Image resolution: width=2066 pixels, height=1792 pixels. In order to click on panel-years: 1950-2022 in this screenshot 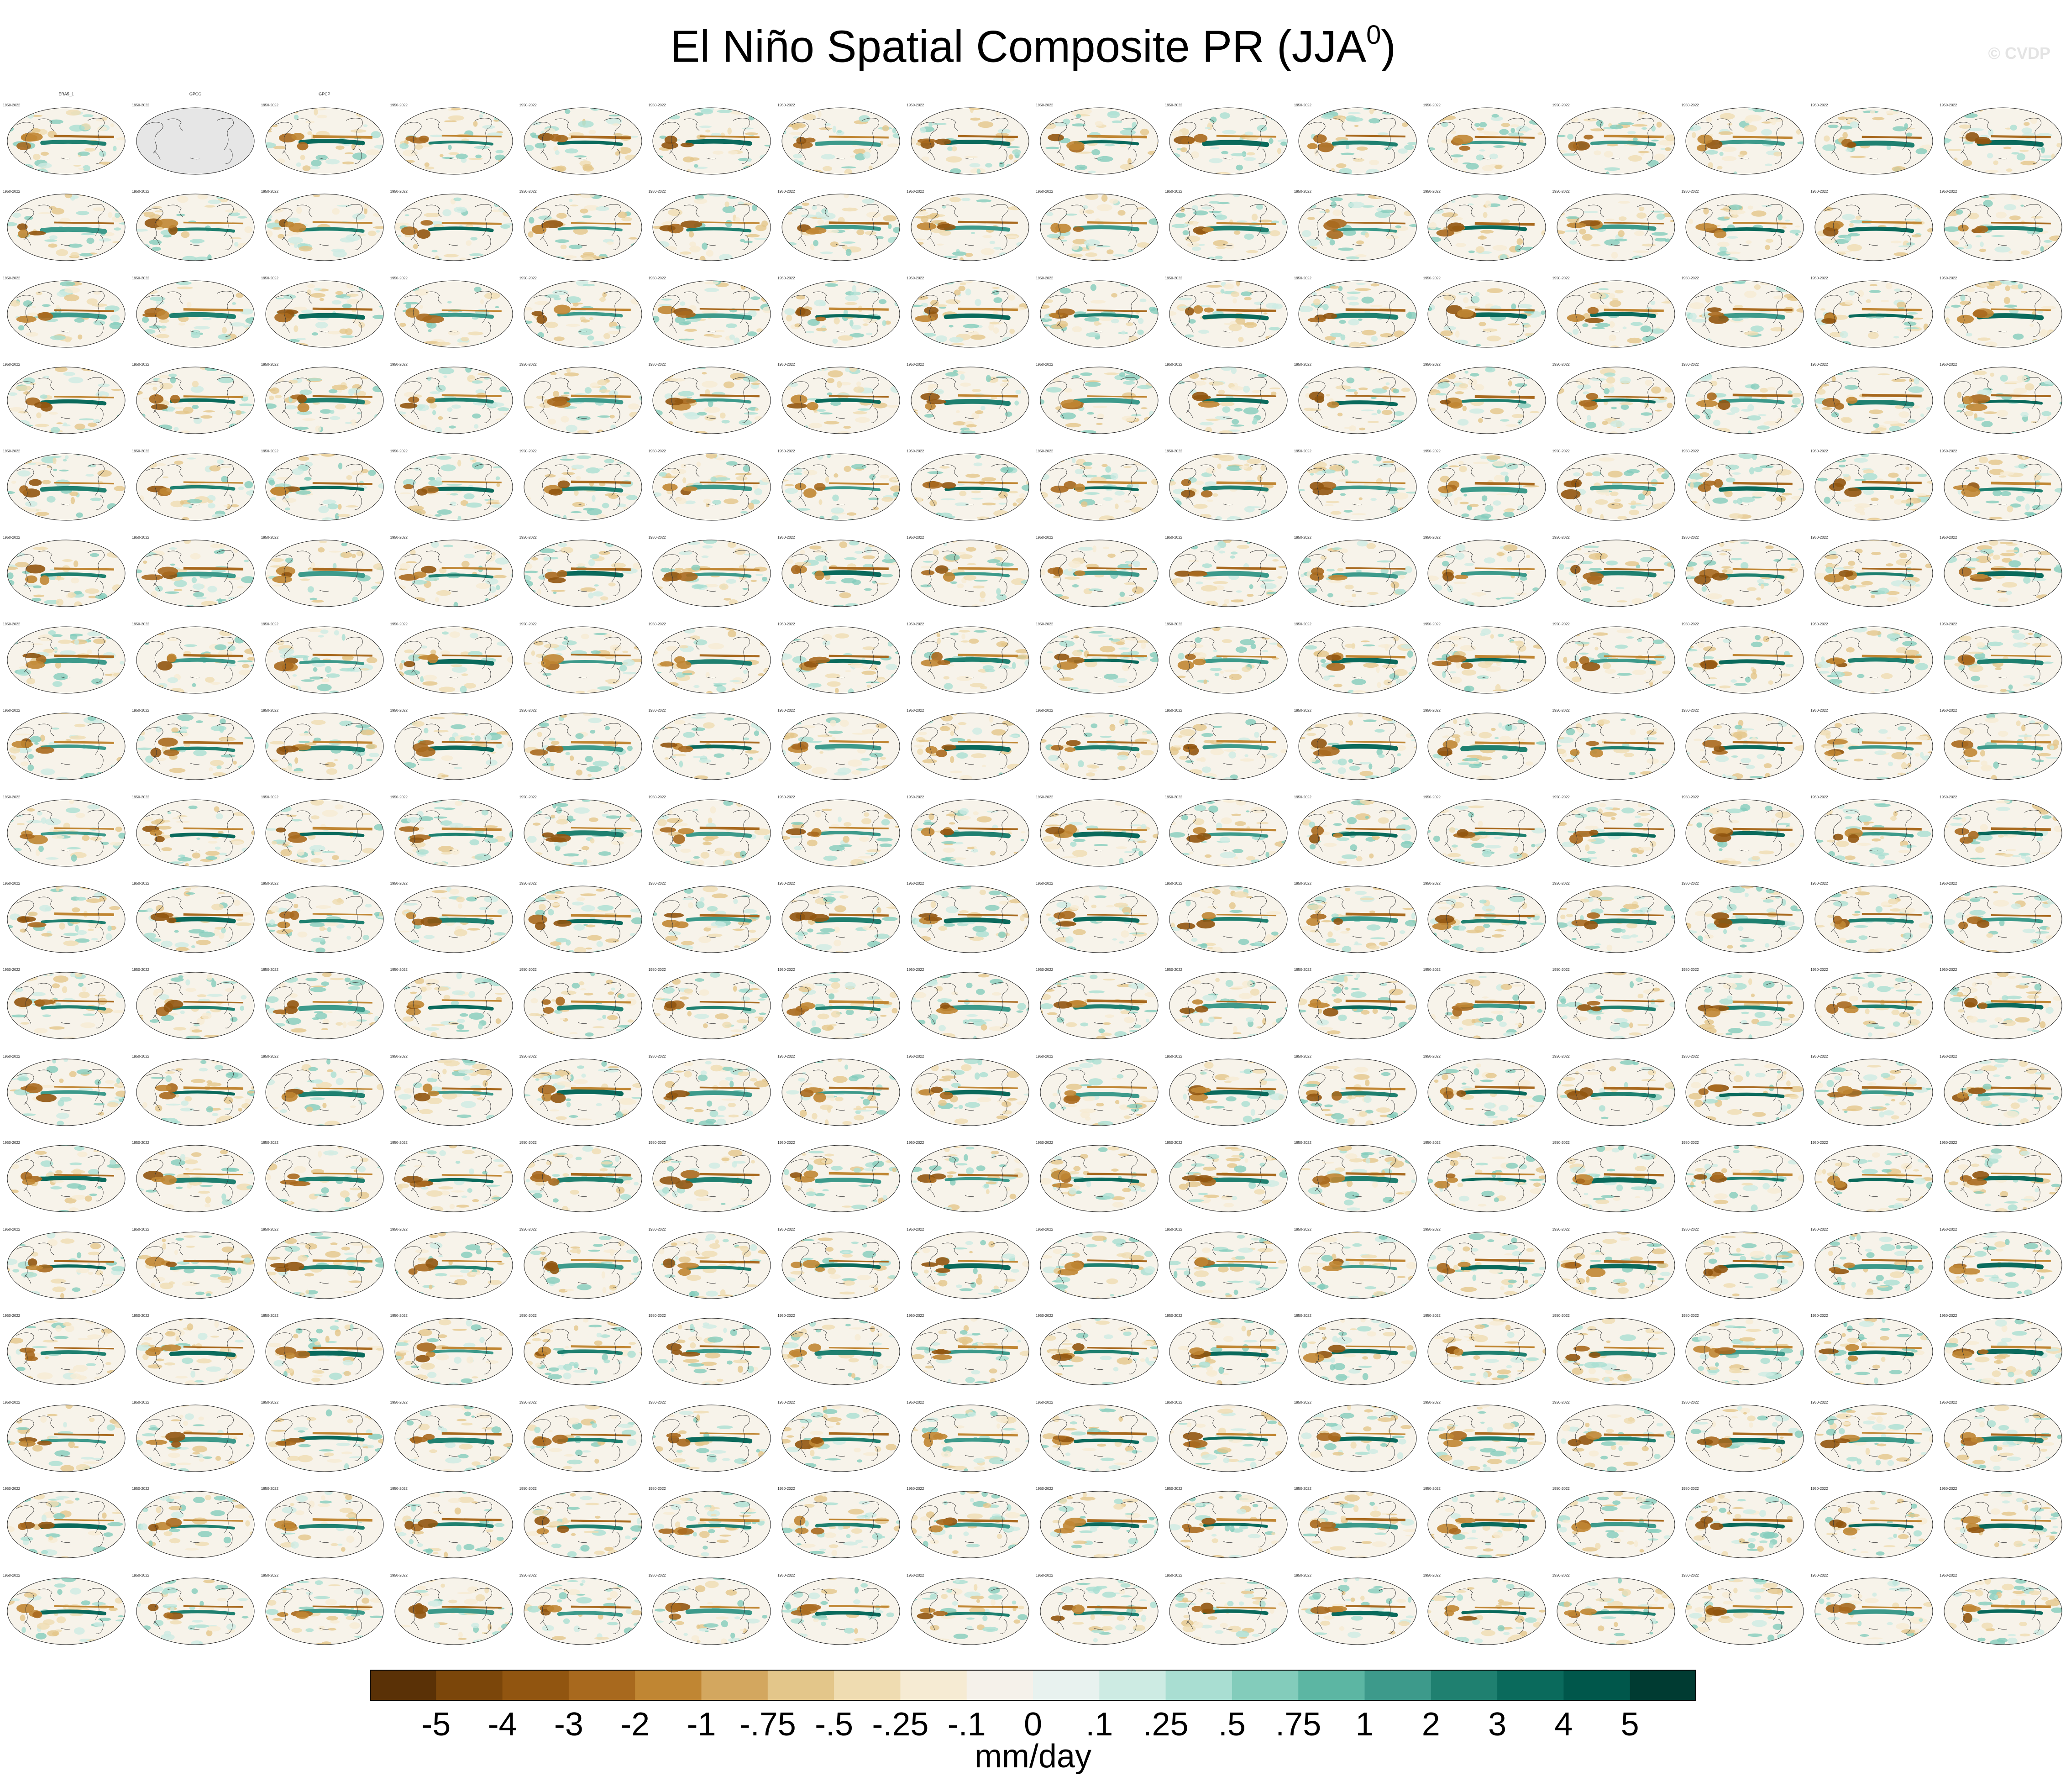, I will do `click(1819, 192)`.